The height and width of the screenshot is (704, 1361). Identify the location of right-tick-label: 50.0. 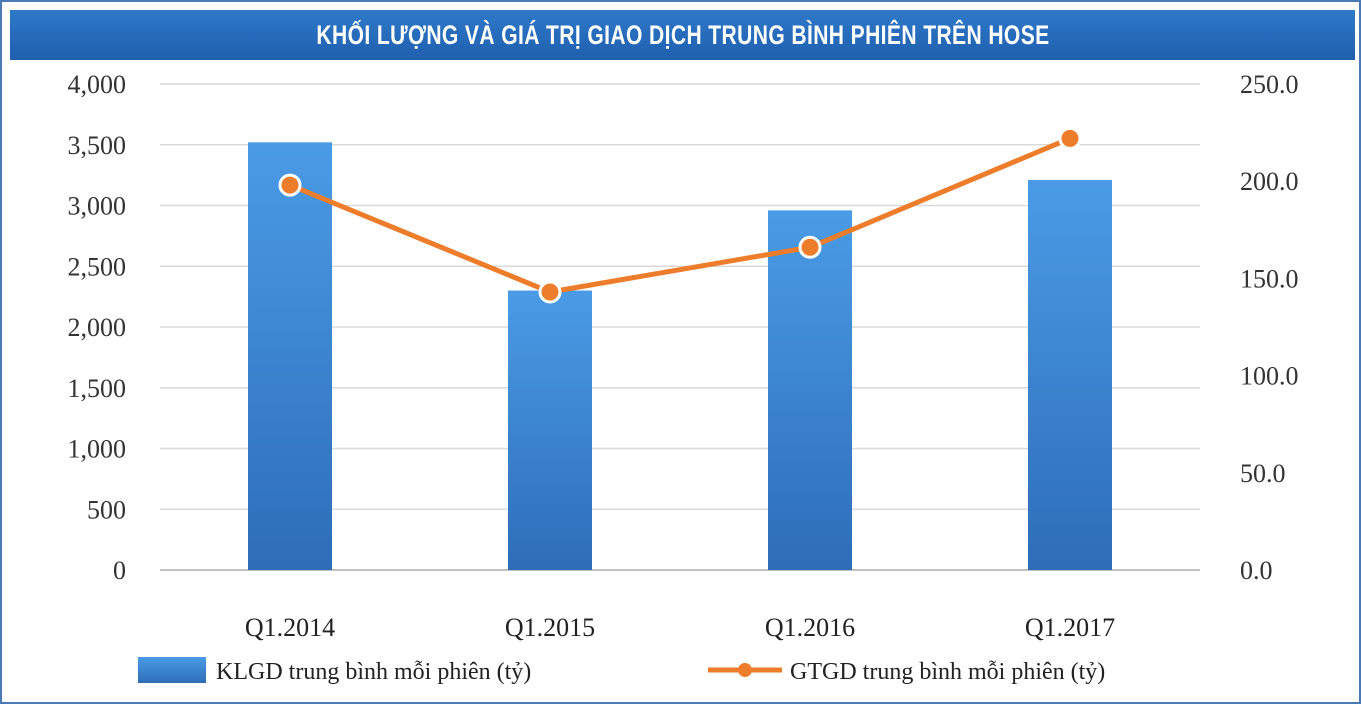
(1263, 473).